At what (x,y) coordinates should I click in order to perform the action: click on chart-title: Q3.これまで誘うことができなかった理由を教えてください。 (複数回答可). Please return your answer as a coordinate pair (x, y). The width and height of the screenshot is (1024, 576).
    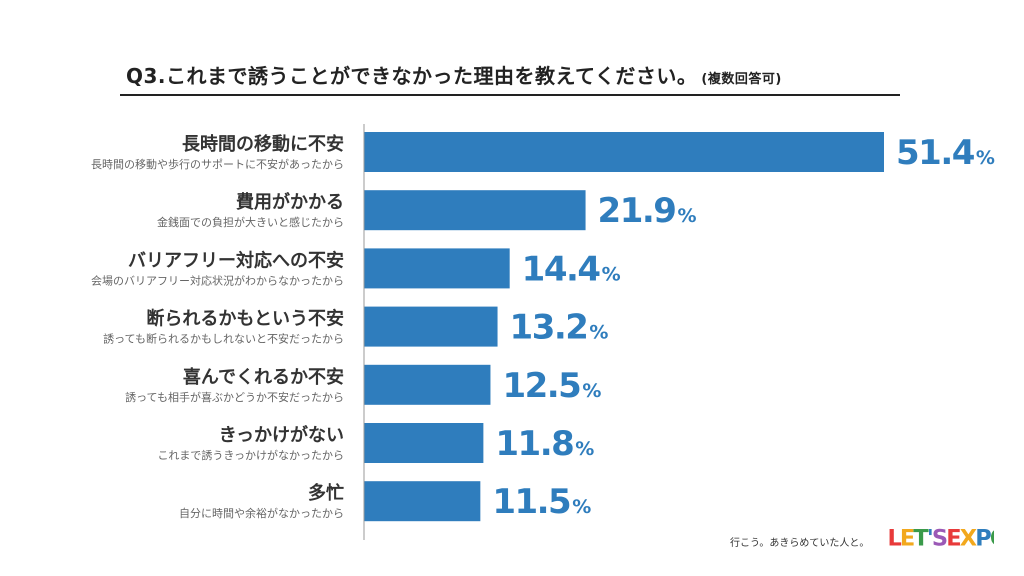
    Looking at the image, I should click on (454, 74).